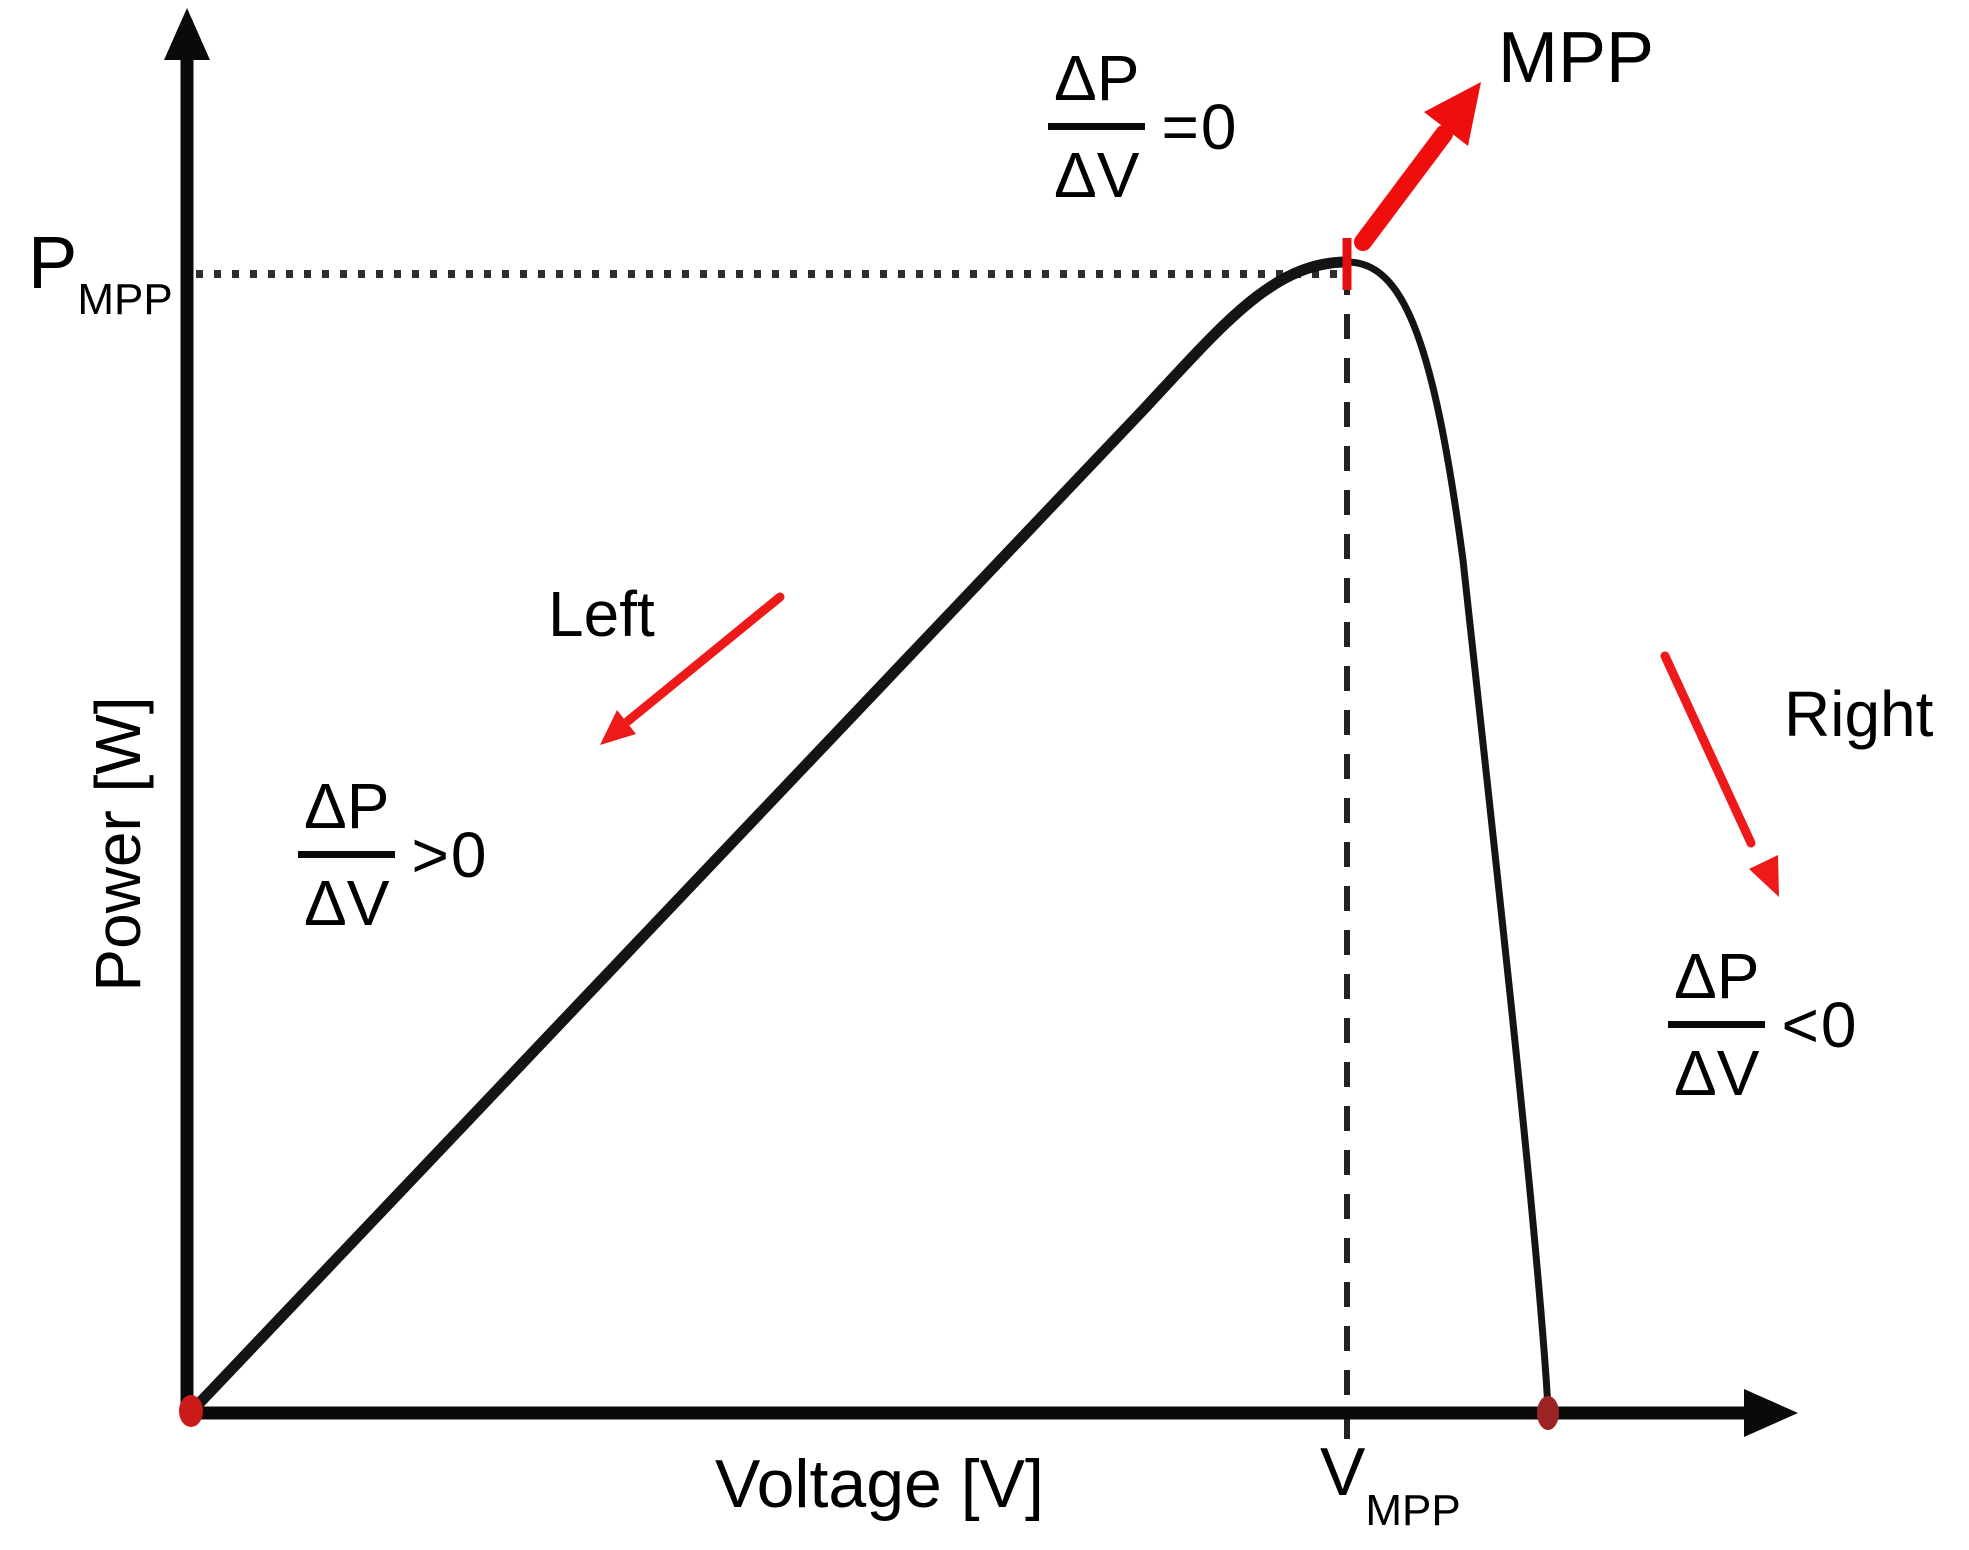 The height and width of the screenshot is (1550, 1969). Describe the element at coordinates (618, 727) in the screenshot. I see `left-arrow-head-icon` at that location.